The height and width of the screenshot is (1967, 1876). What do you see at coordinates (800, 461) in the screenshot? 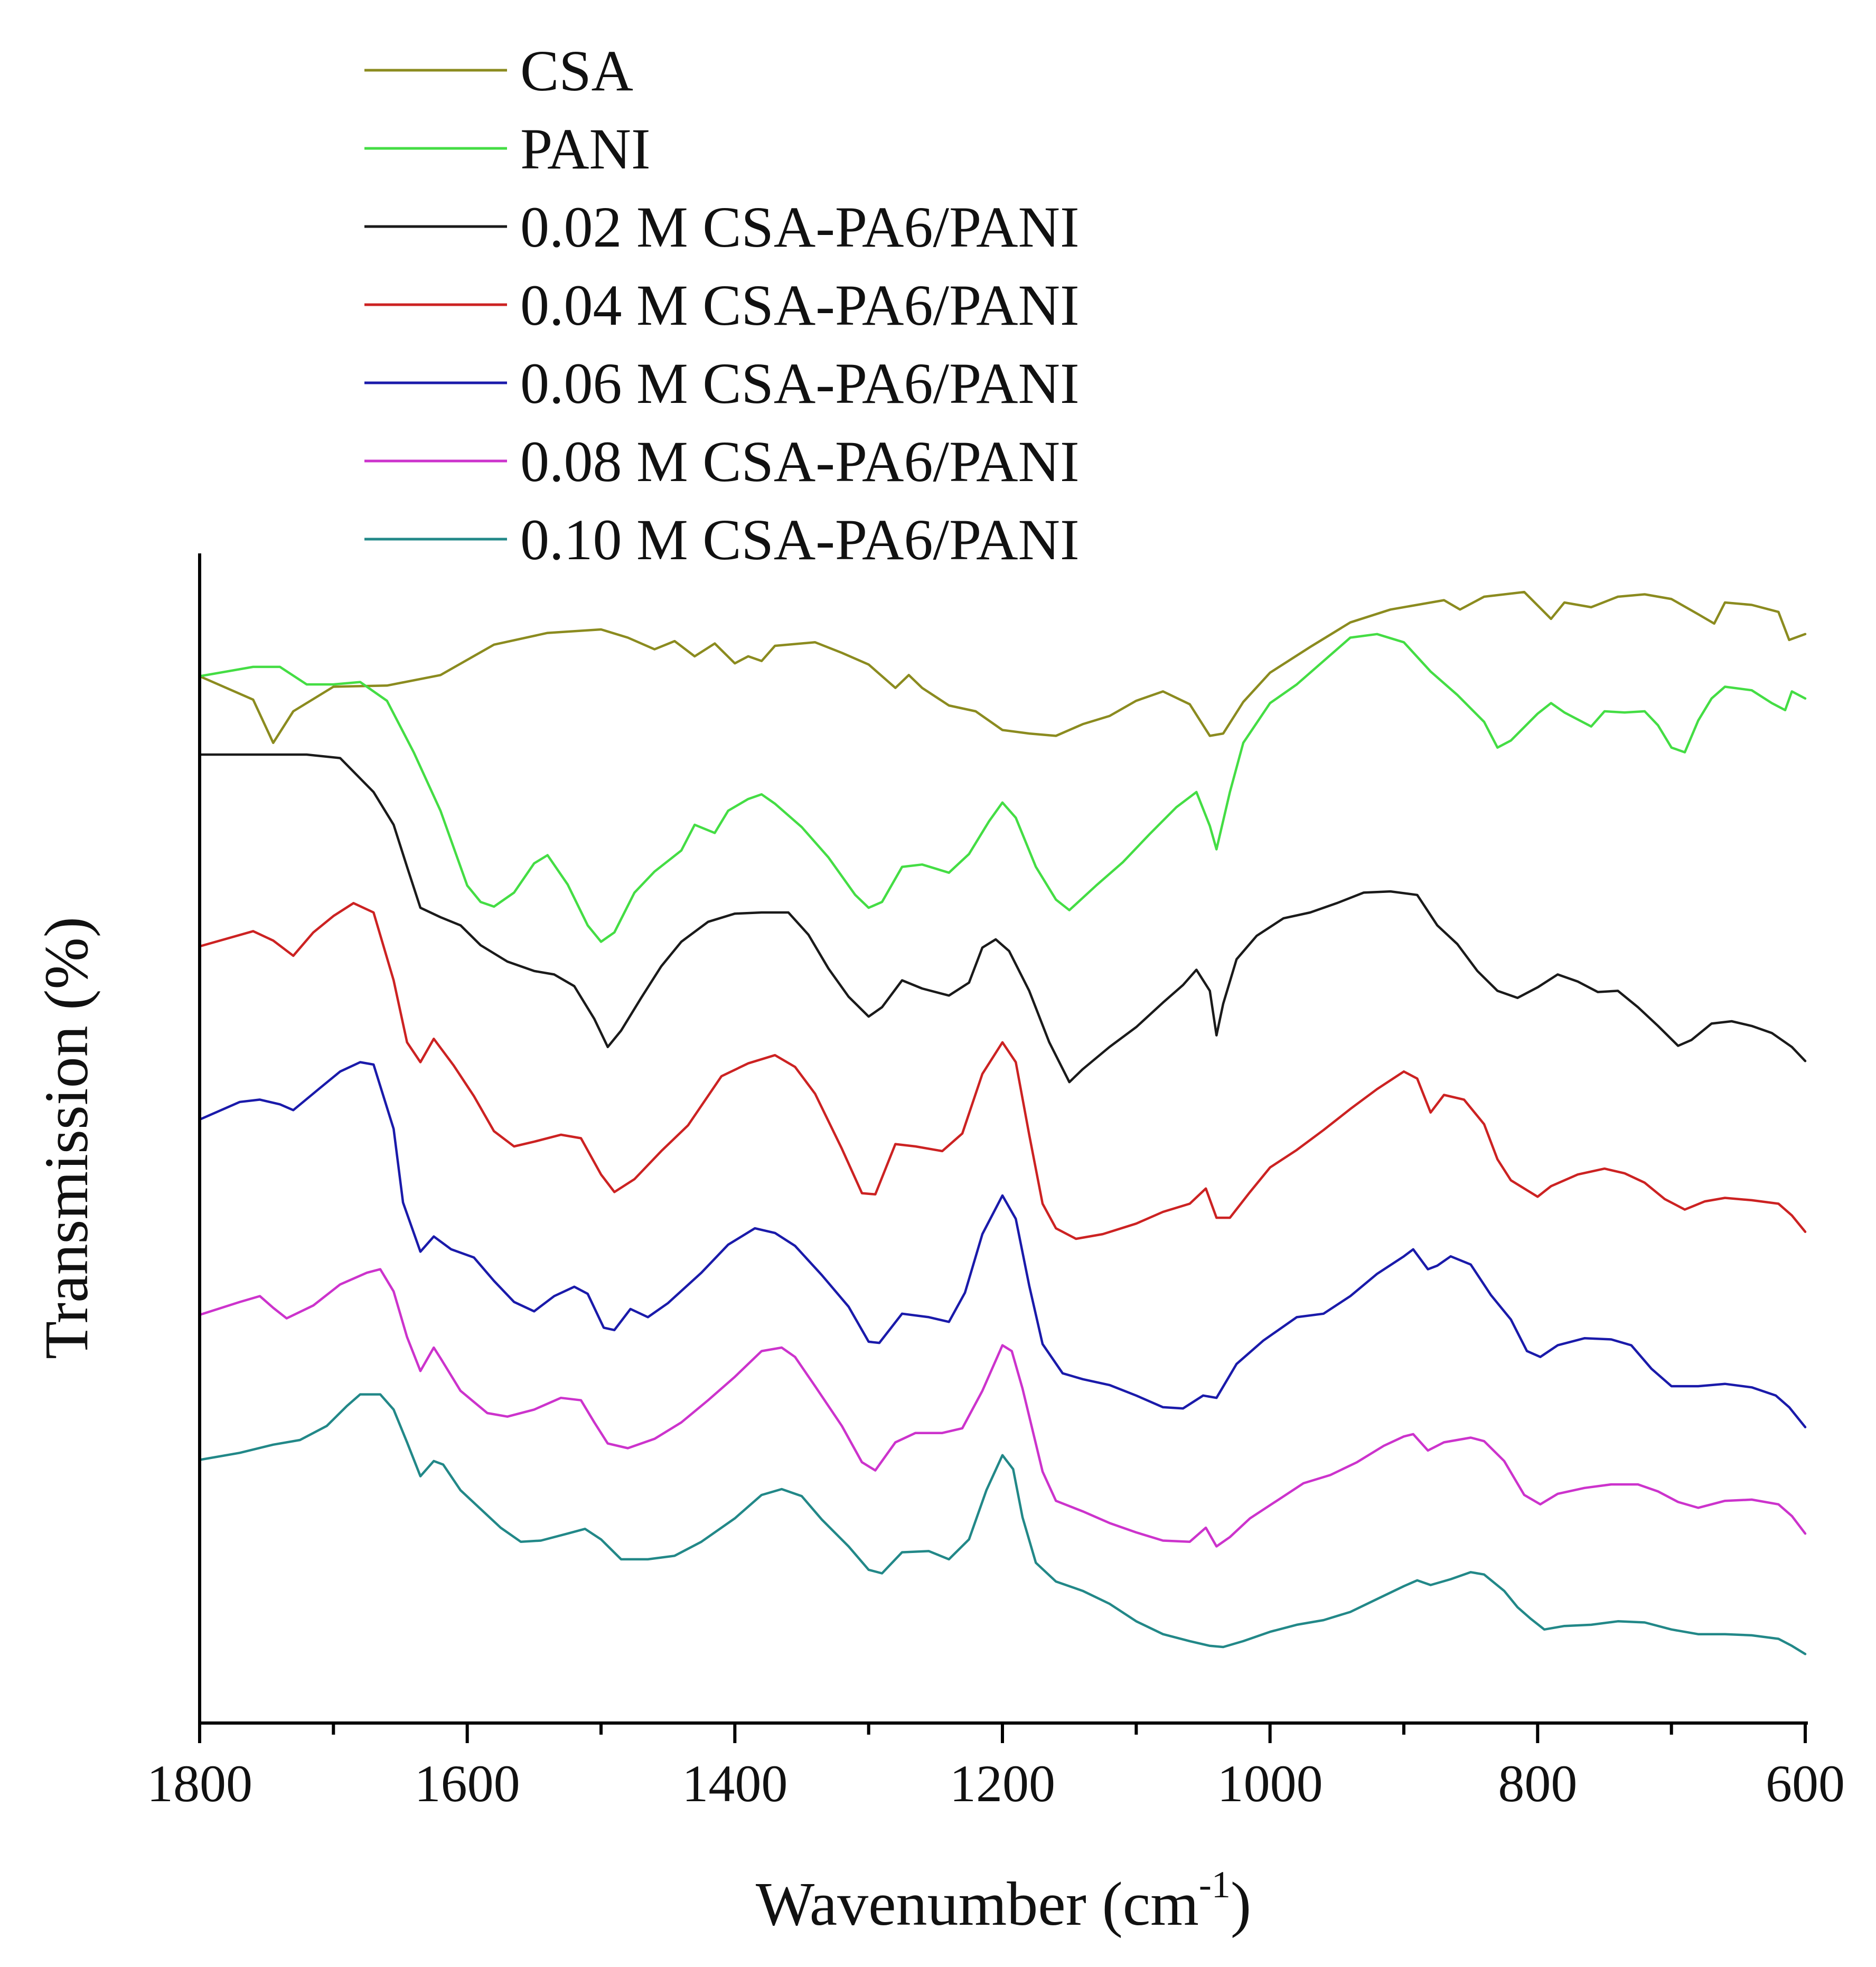
I see `legend-label-6: 0.08 M CSA-PA6/PANI` at bounding box center [800, 461].